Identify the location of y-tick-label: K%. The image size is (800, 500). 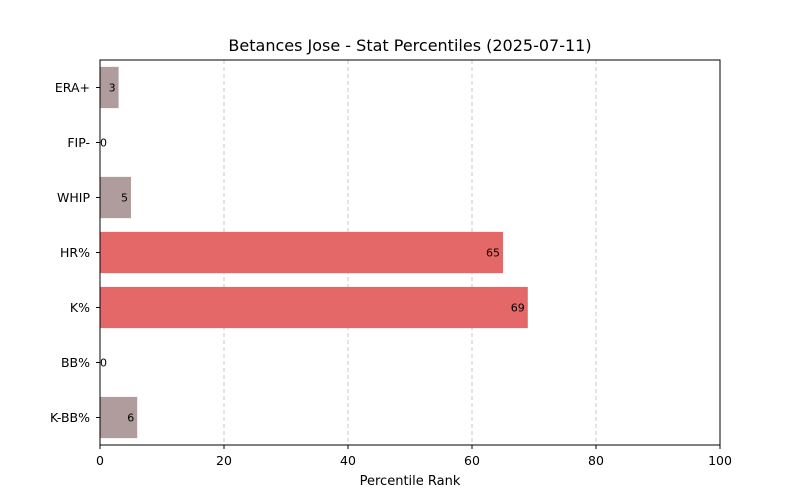
(80, 307).